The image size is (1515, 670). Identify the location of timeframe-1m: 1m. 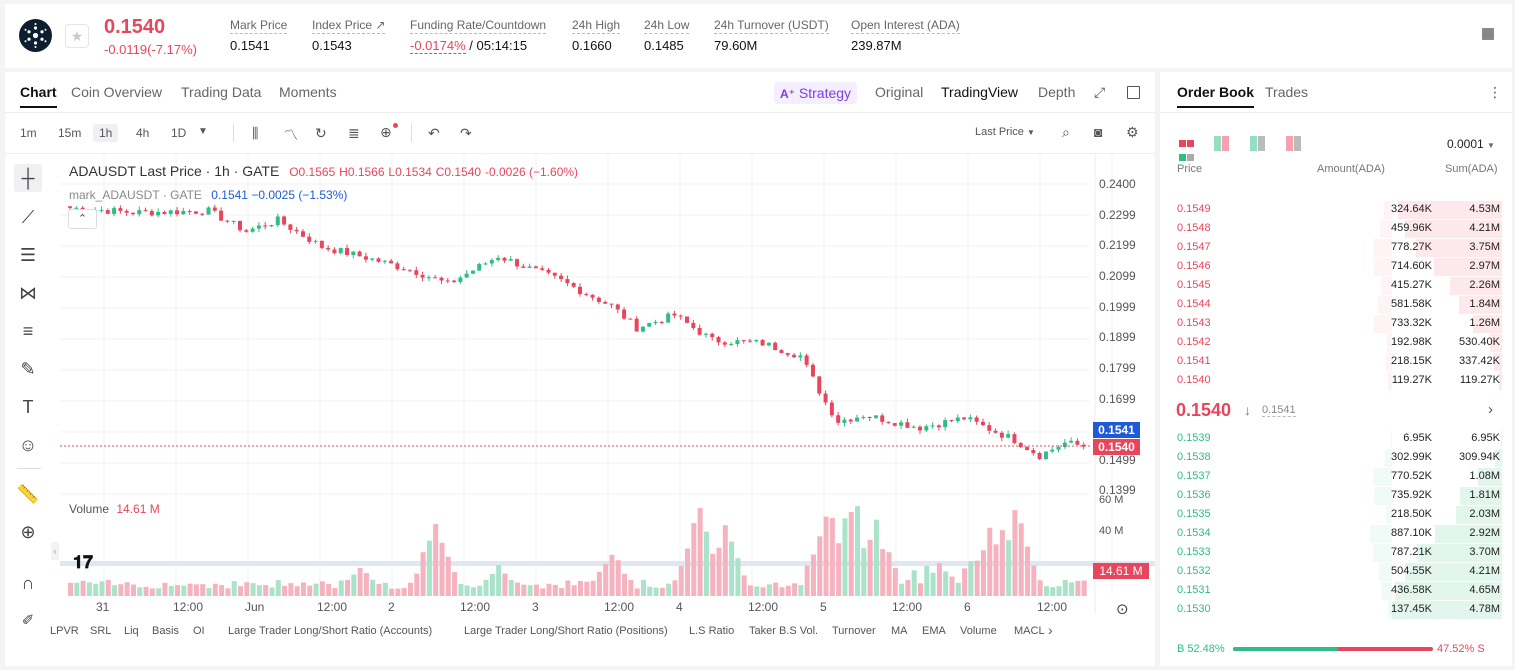
(28, 133).